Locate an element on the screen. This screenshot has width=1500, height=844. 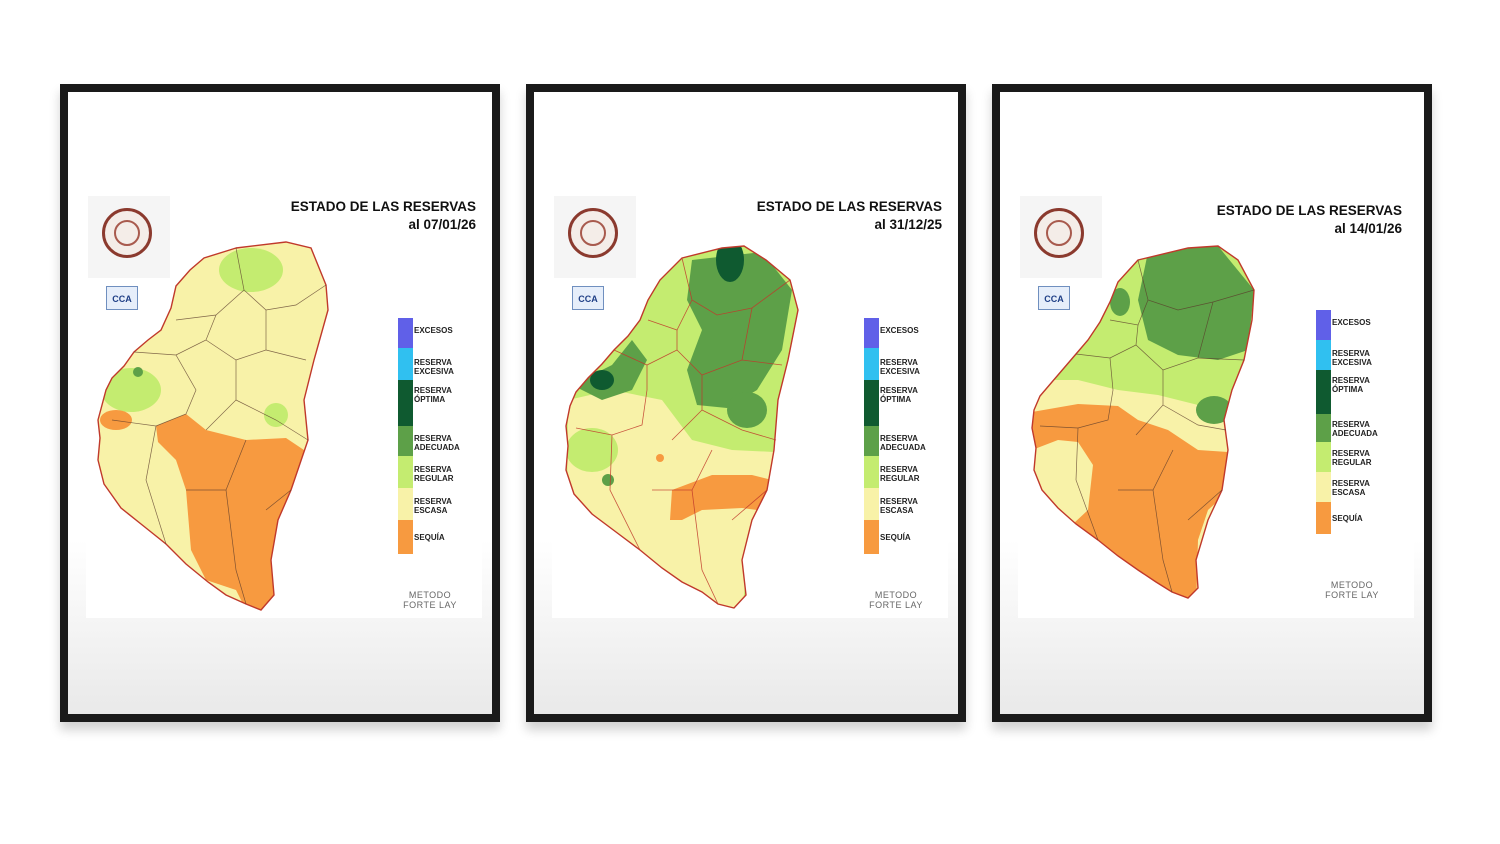
date-line: al 07/01/26 is located at coordinates (442, 224).